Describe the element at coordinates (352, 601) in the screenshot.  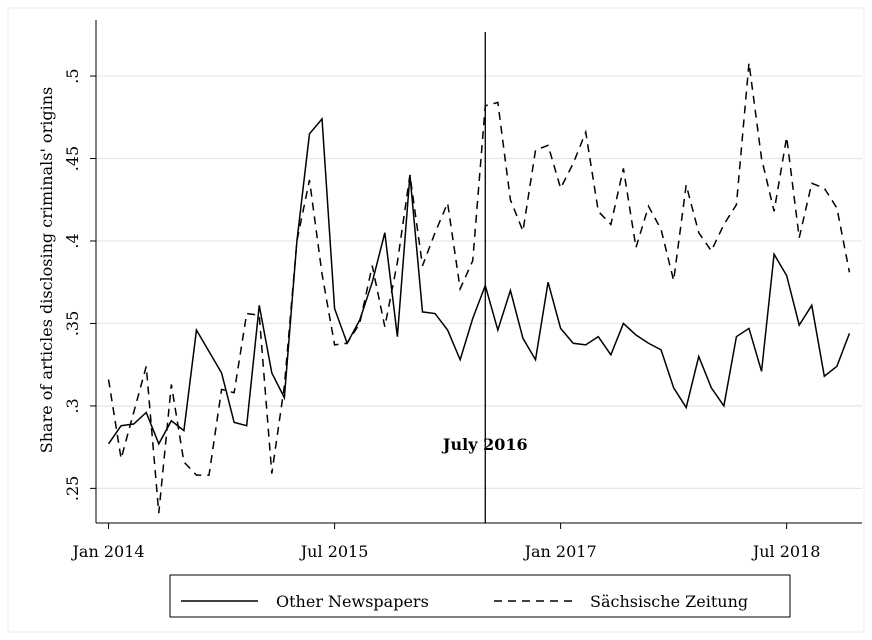
I see `legend-label: Other Newspapers` at that location.